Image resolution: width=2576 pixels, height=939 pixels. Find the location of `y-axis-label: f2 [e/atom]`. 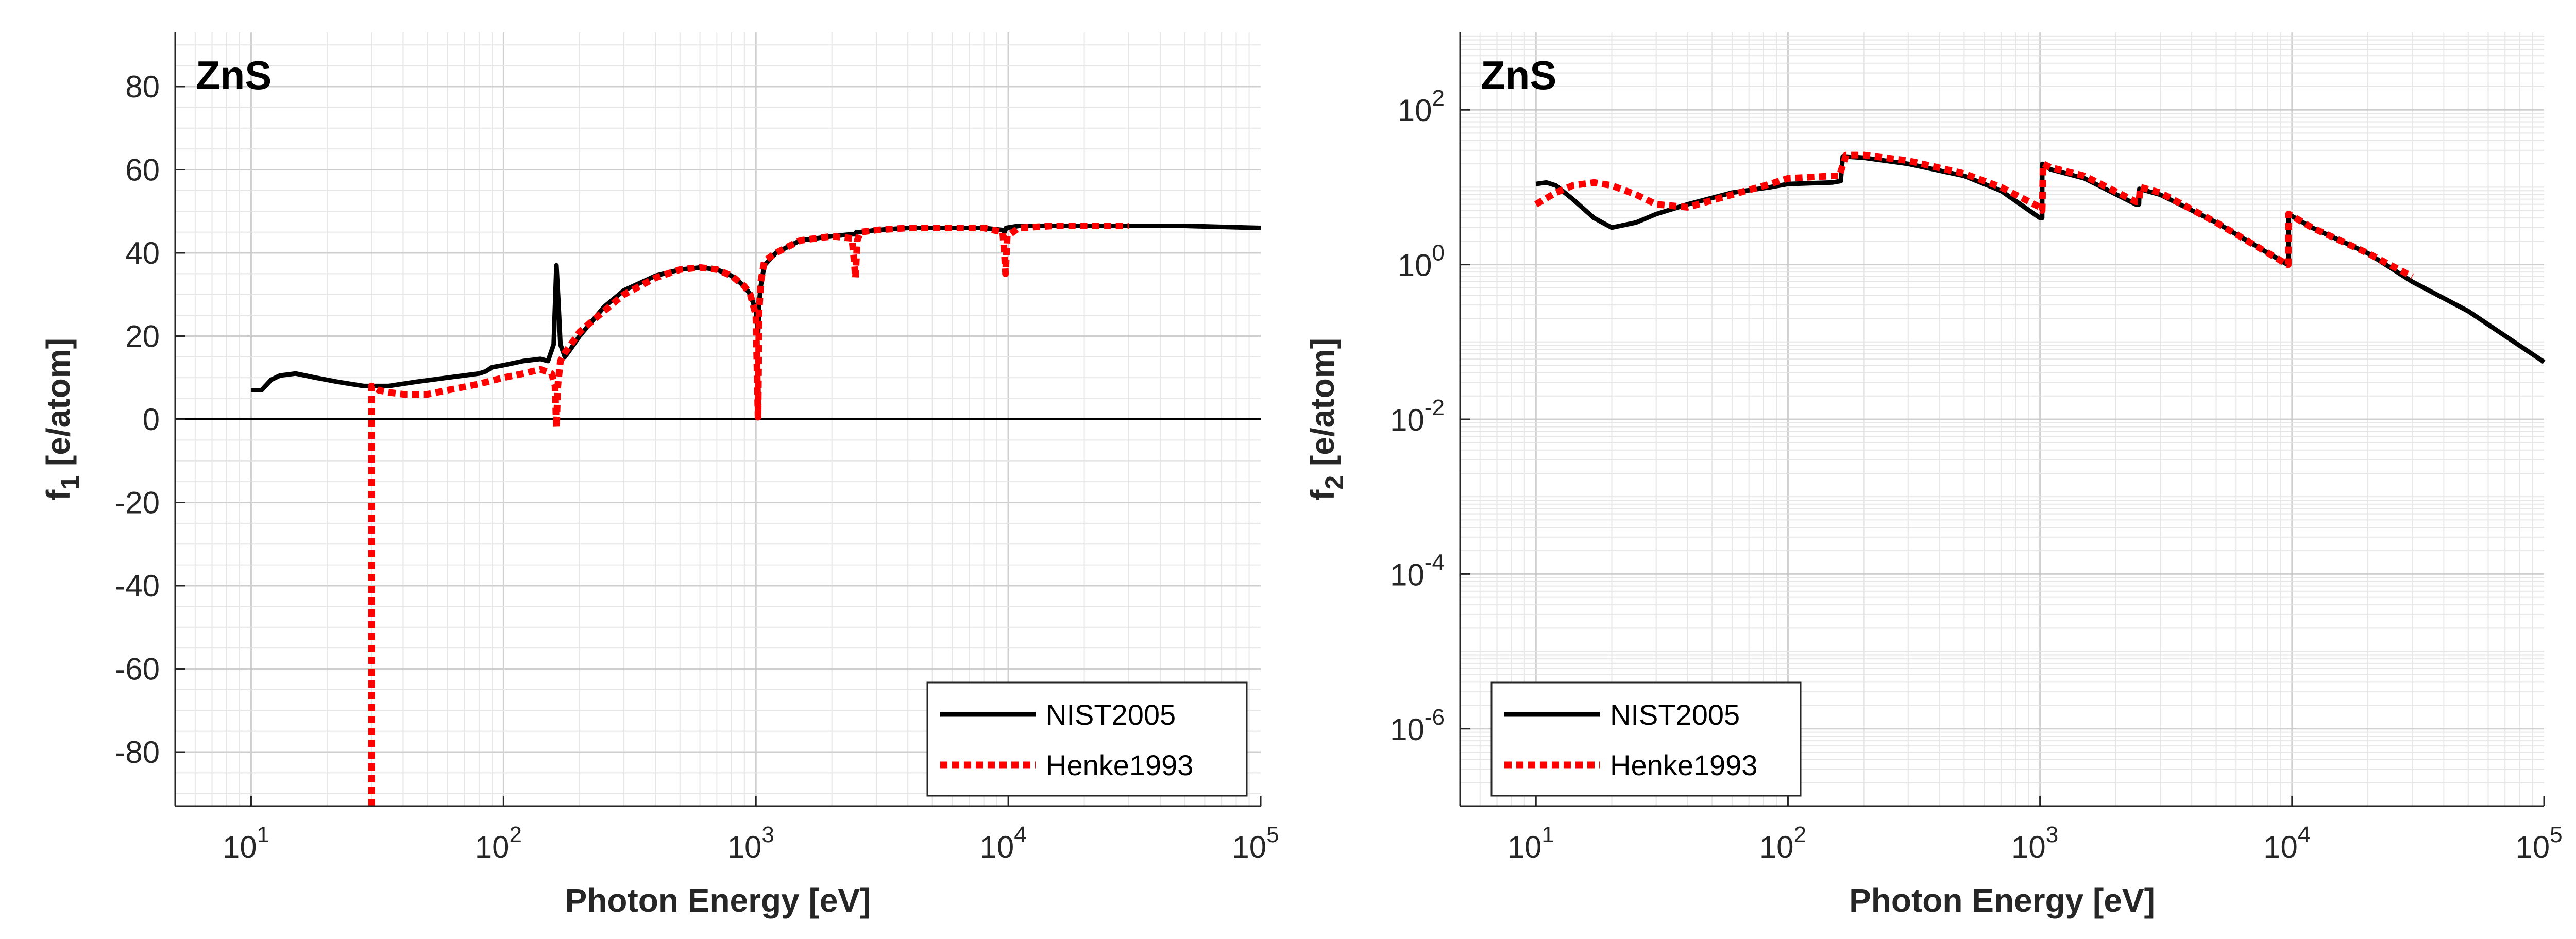

y-axis-label: f2 [e/atom] is located at coordinates (1326, 419).